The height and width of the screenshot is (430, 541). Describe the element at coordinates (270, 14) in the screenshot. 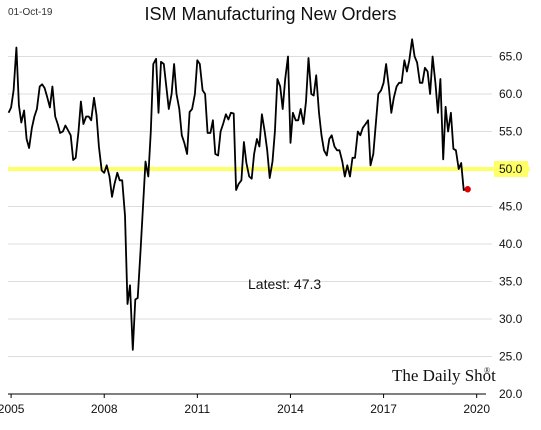

I see `chart-title: ISM Manufacturing New Orders` at that location.